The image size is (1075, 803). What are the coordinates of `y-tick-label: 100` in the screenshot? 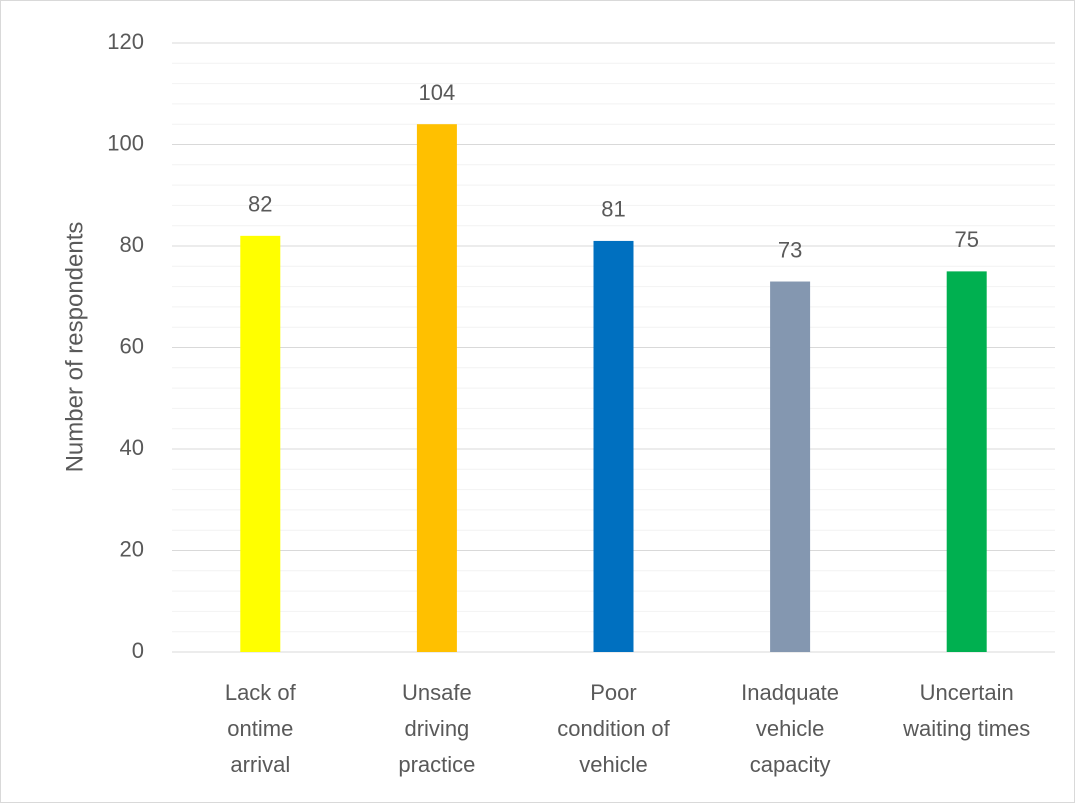 It's located at (125, 142).